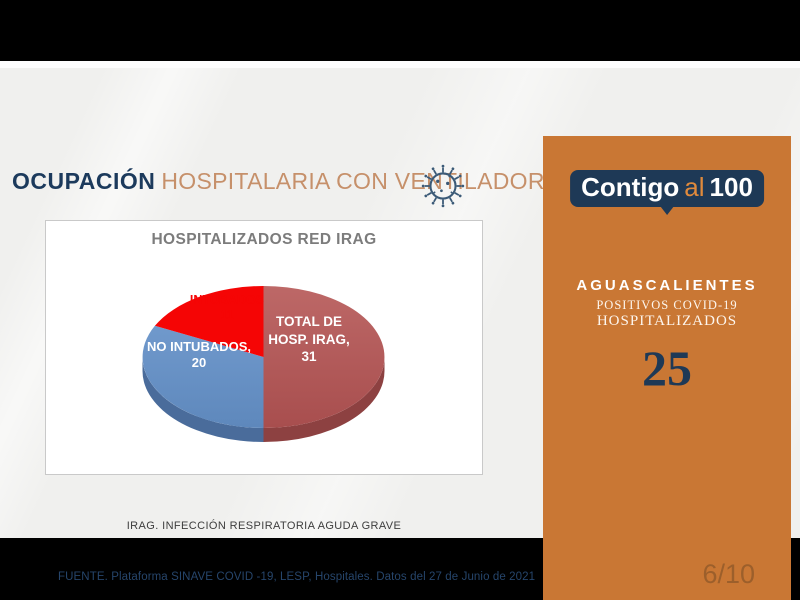  Describe the element at coordinates (667, 321) in the screenshot. I see `metric-label: HOSPITALIZADOS` at that location.